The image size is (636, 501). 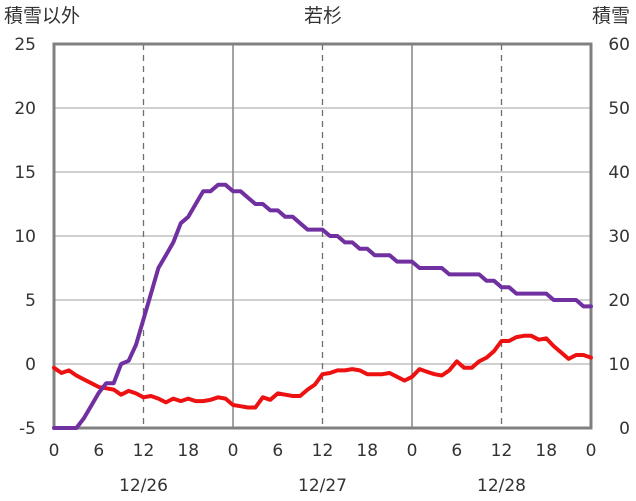 What do you see at coordinates (624, 429) in the screenshot?
I see `right-tick-label: 0` at bounding box center [624, 429].